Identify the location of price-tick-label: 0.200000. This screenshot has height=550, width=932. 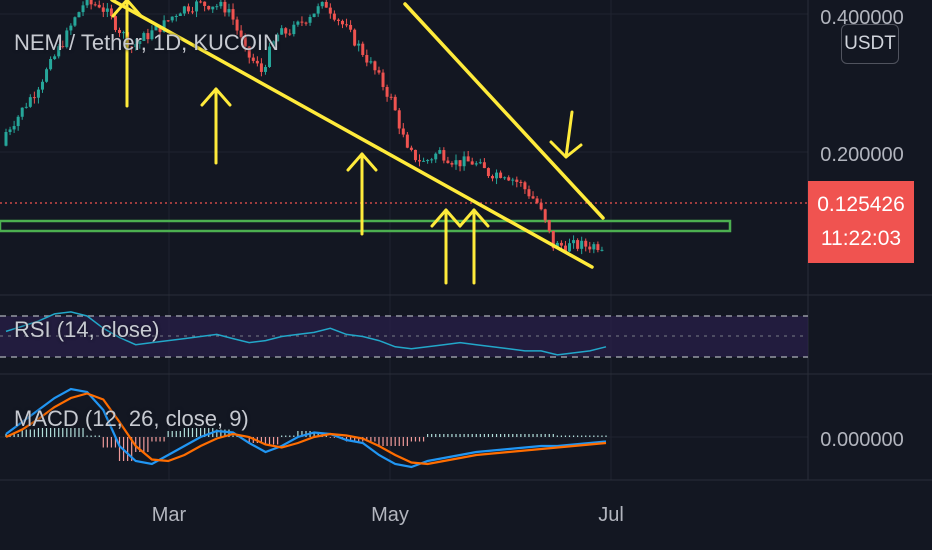
(861, 155).